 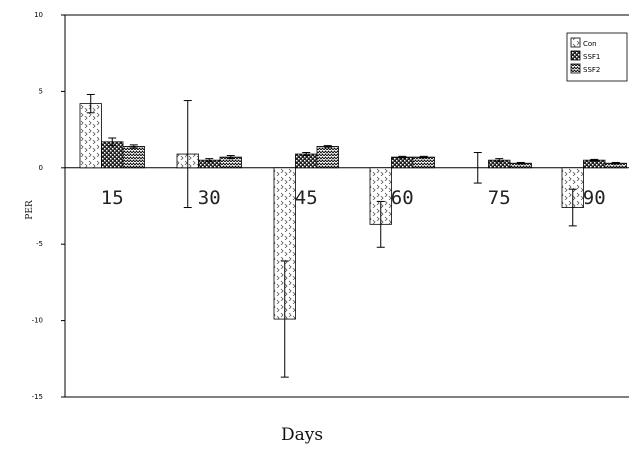 I want to click on y-tick-label: -10, so click(x=37, y=321).